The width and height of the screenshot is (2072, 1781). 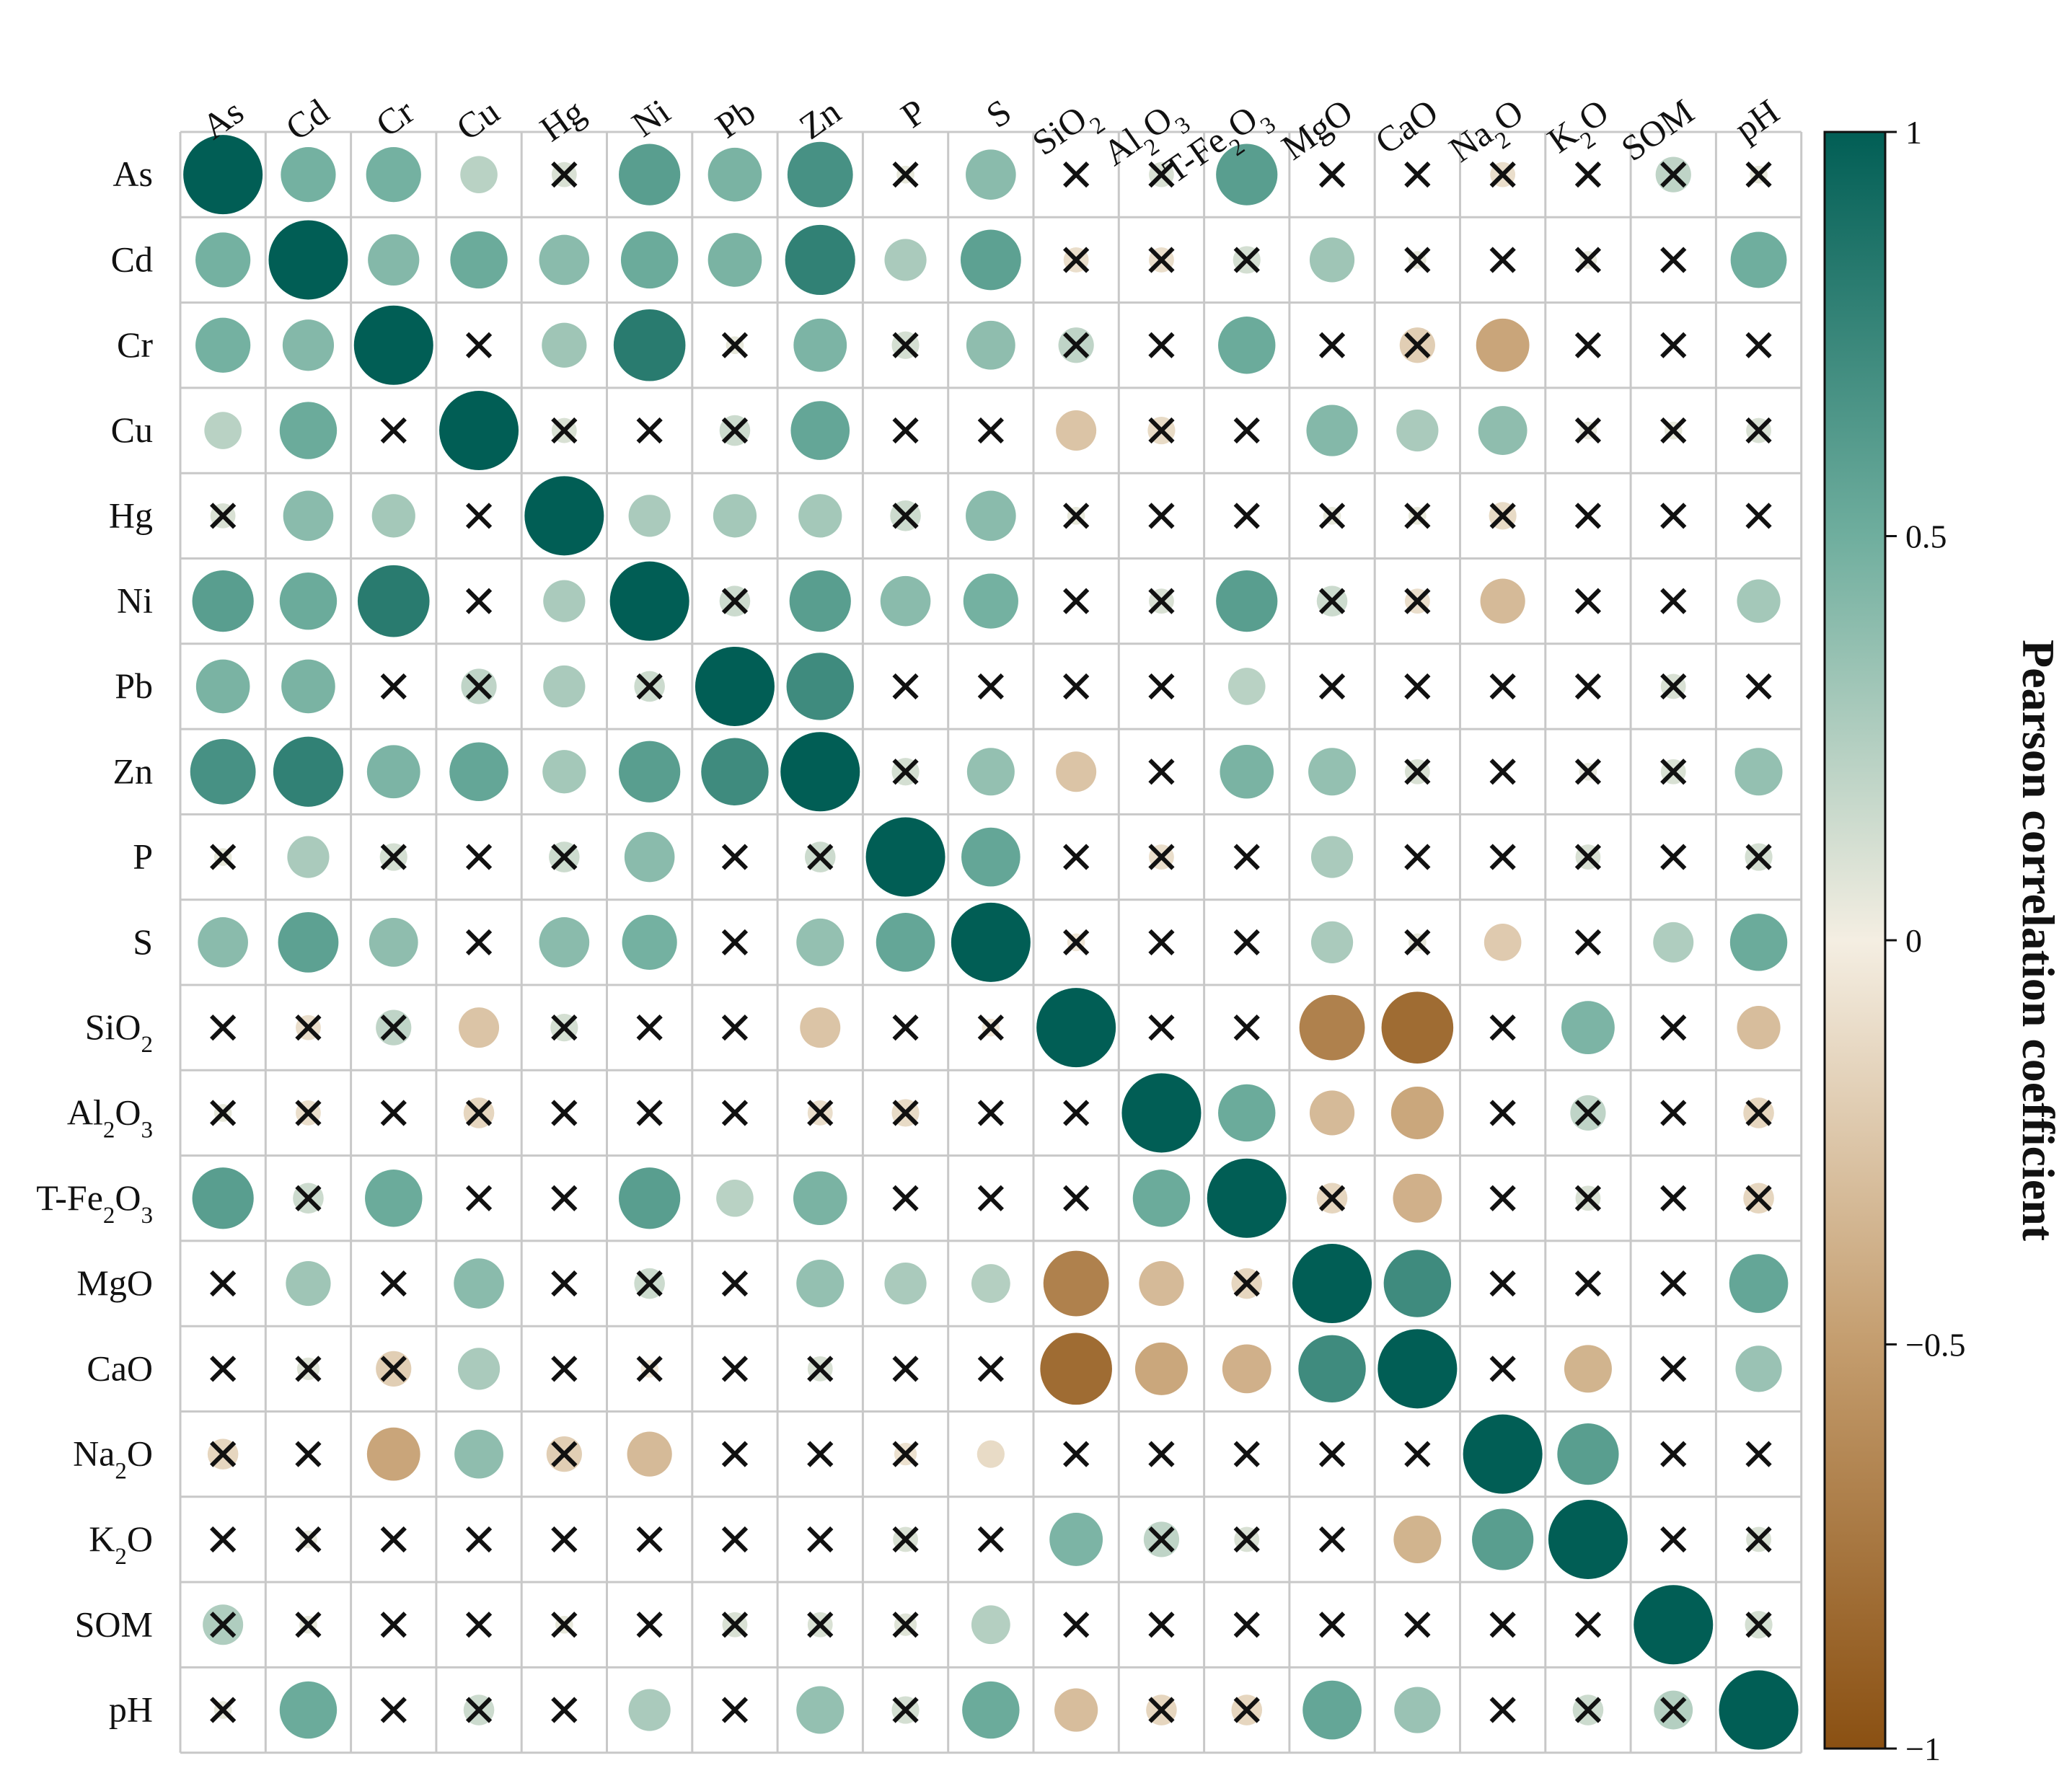 What do you see at coordinates (1758, 516) in the screenshot?
I see `cross-marker-Hg-pH` at bounding box center [1758, 516].